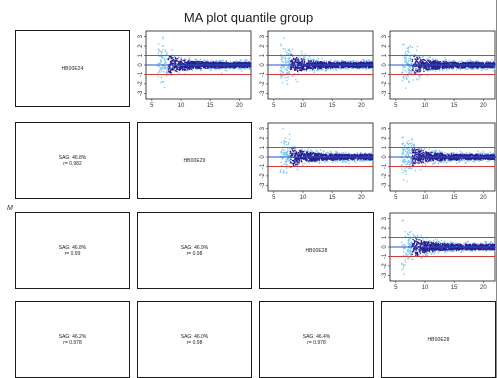 The image size is (497, 378). I want to click on stat-r: r= 0.98, so click(194, 253).